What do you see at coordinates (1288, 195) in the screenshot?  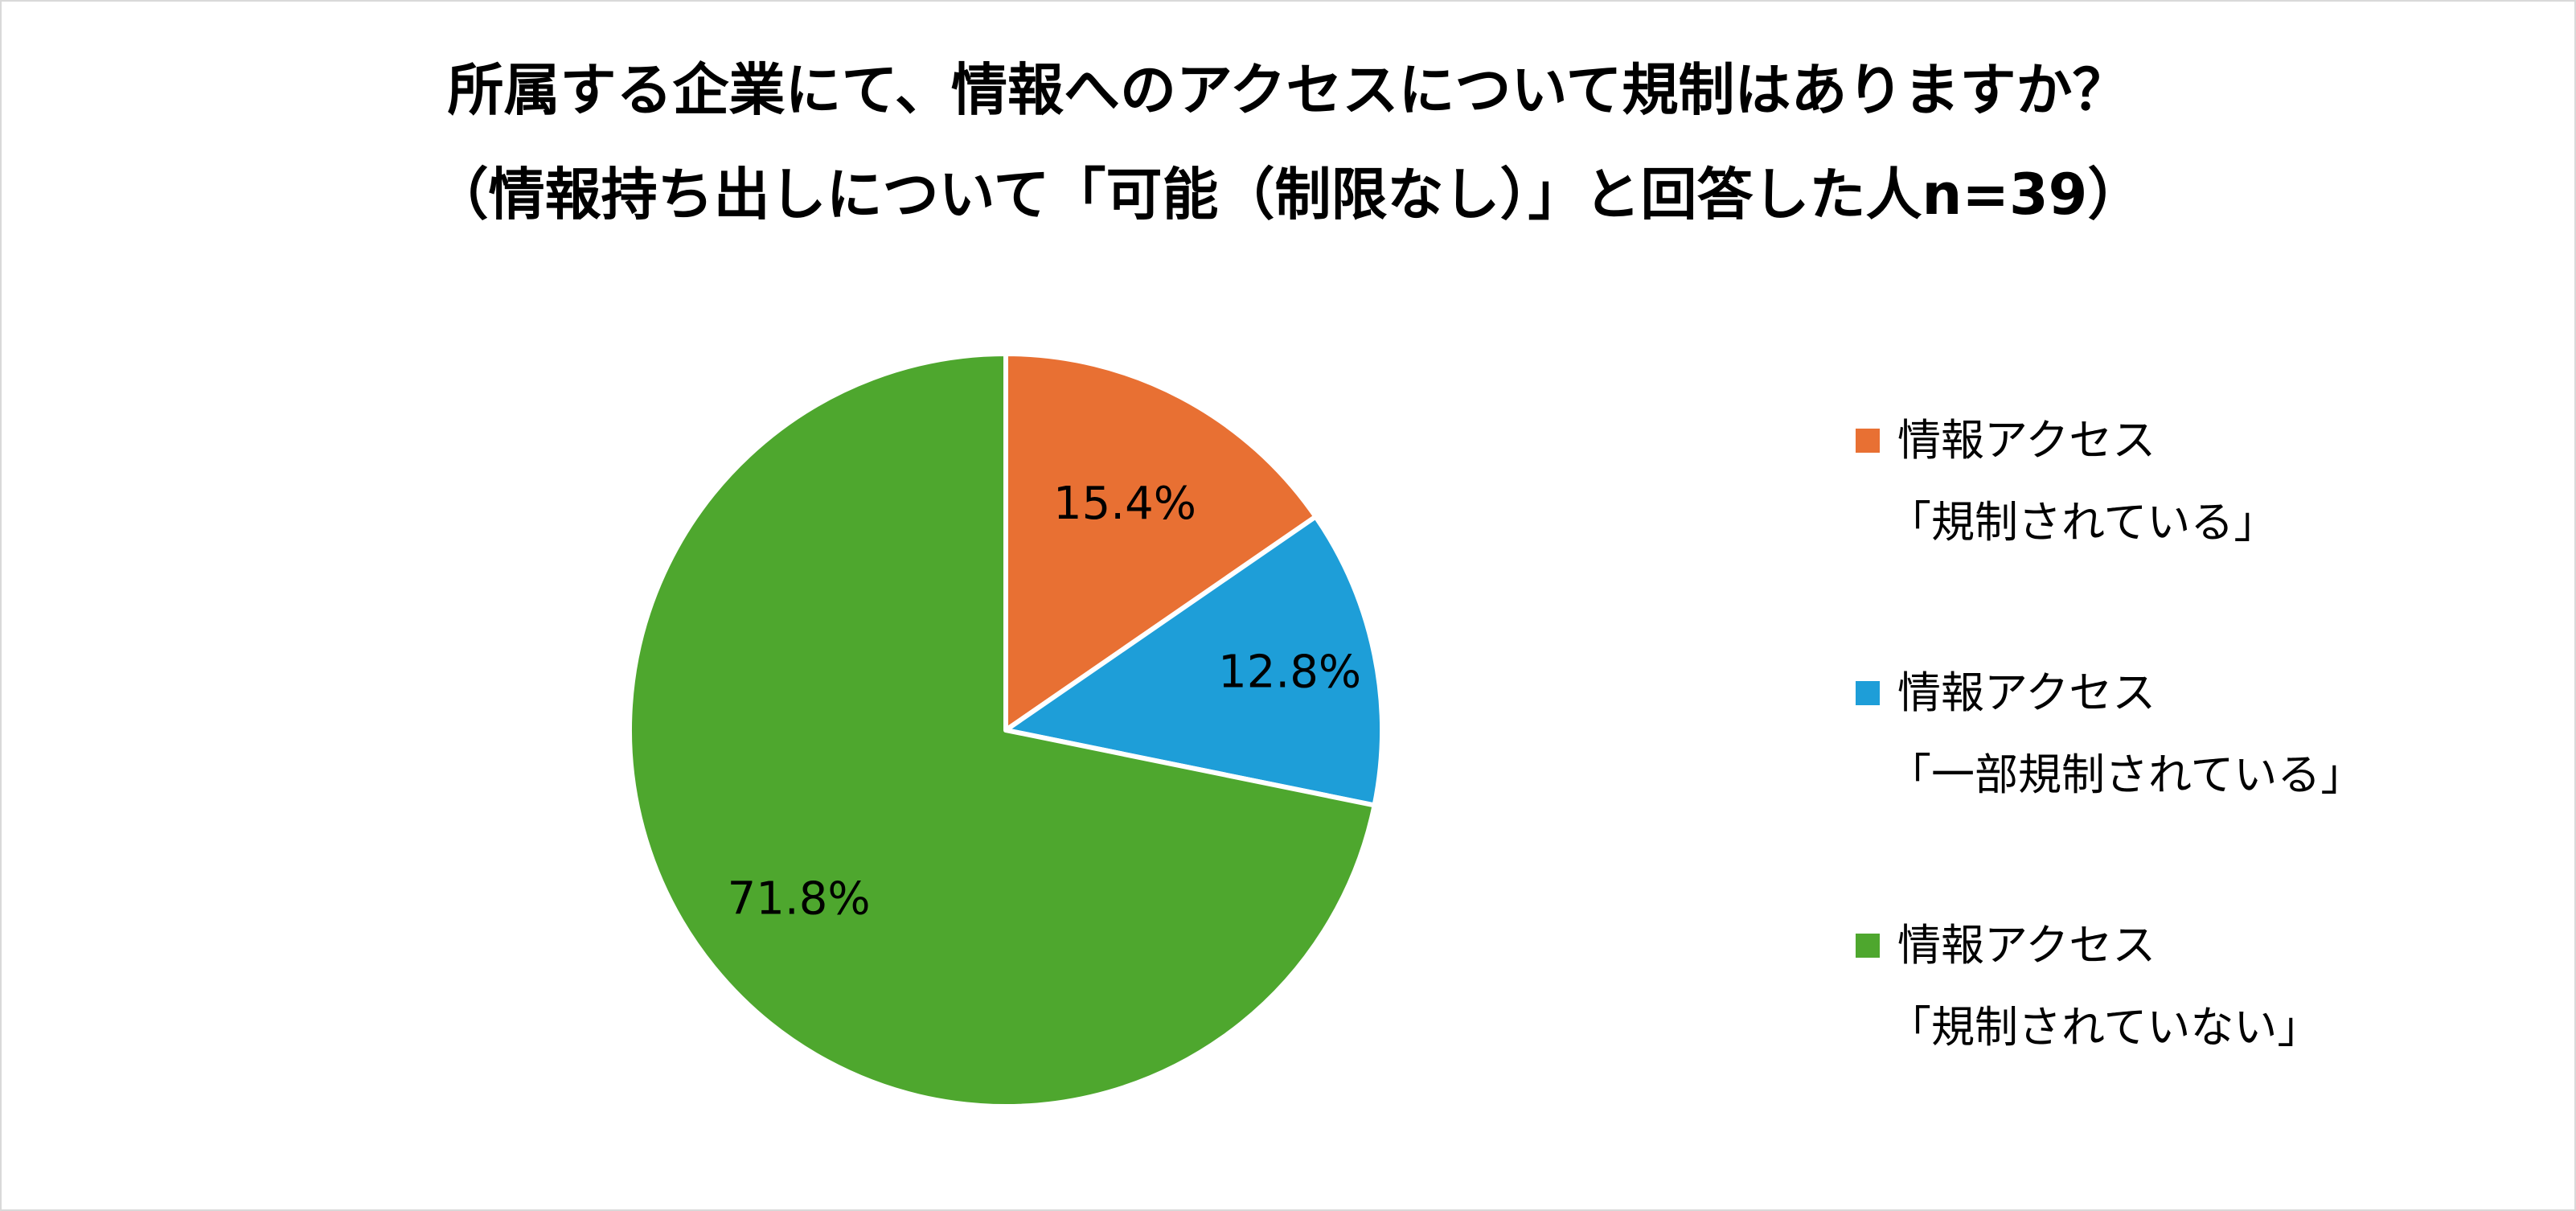 I see `chart-subtitle: （情報持ち出しについて「可能（制限なし）」と回答した人n=39）` at bounding box center [1288, 195].